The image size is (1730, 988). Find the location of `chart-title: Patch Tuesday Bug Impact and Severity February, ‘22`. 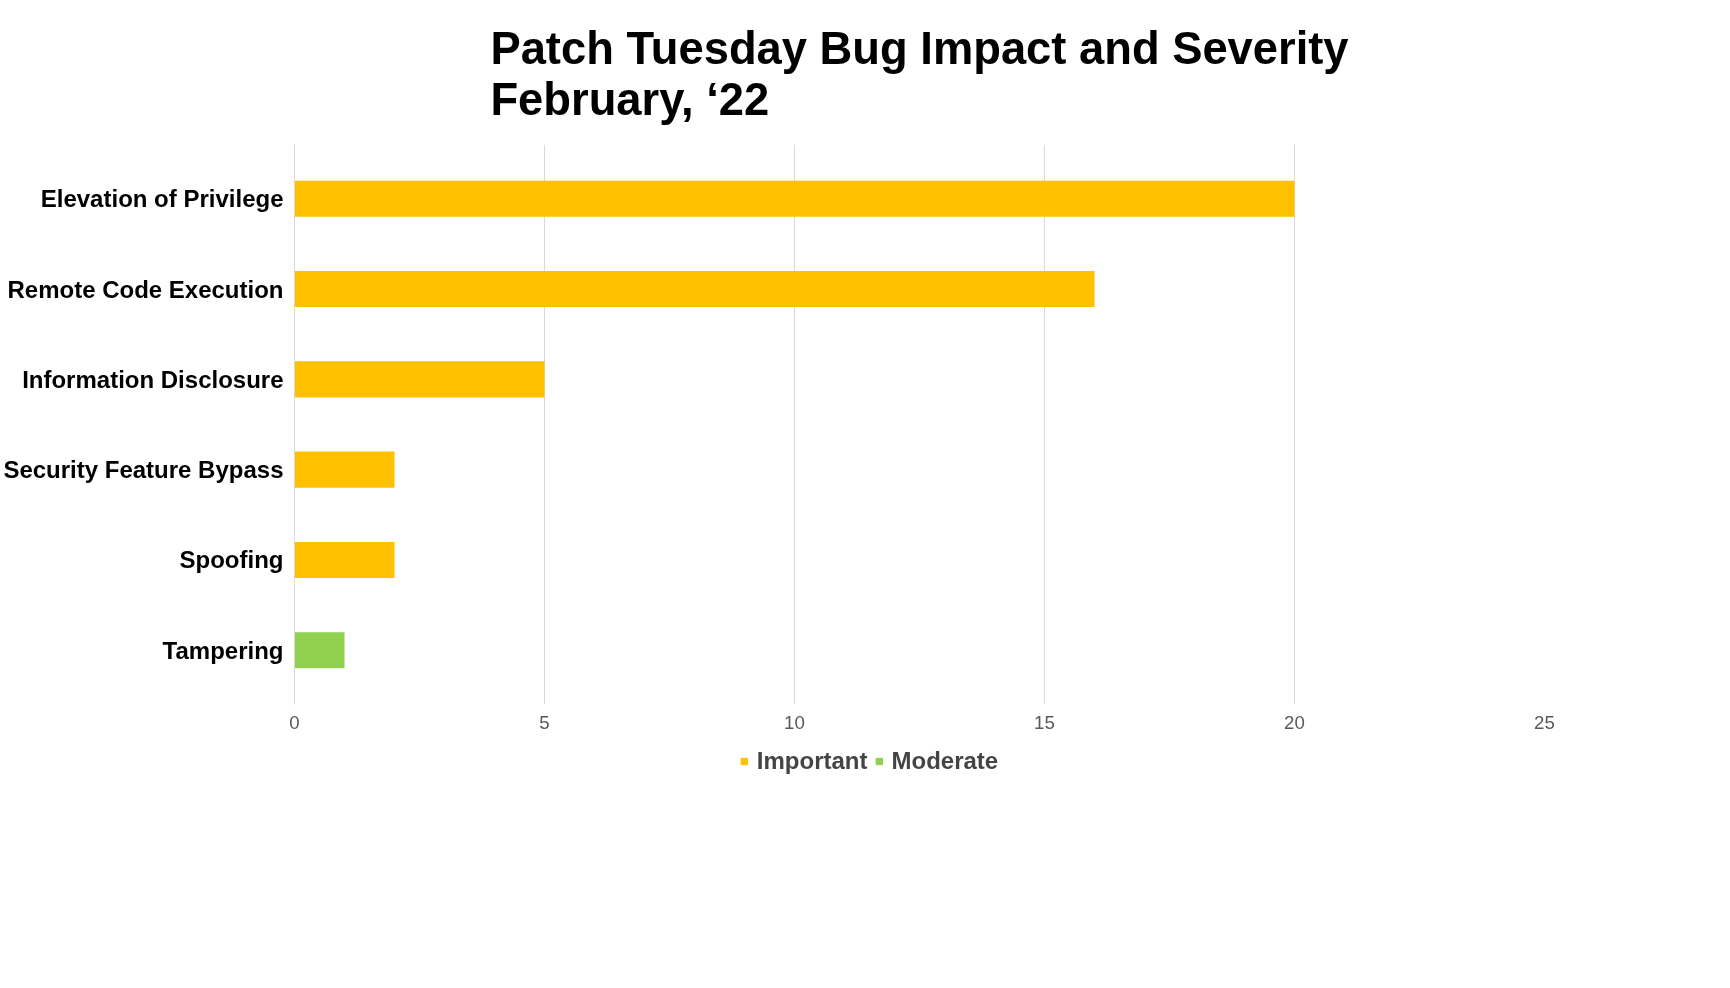

chart-title: Patch Tuesday Bug Impact and Severity February, ‘22 is located at coordinates (919, 73).